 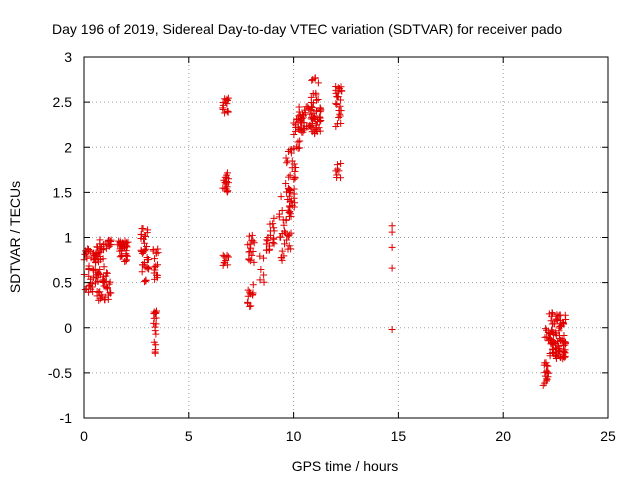 What do you see at coordinates (503, 436) in the screenshot?
I see `x-tick-label: 20` at bounding box center [503, 436].